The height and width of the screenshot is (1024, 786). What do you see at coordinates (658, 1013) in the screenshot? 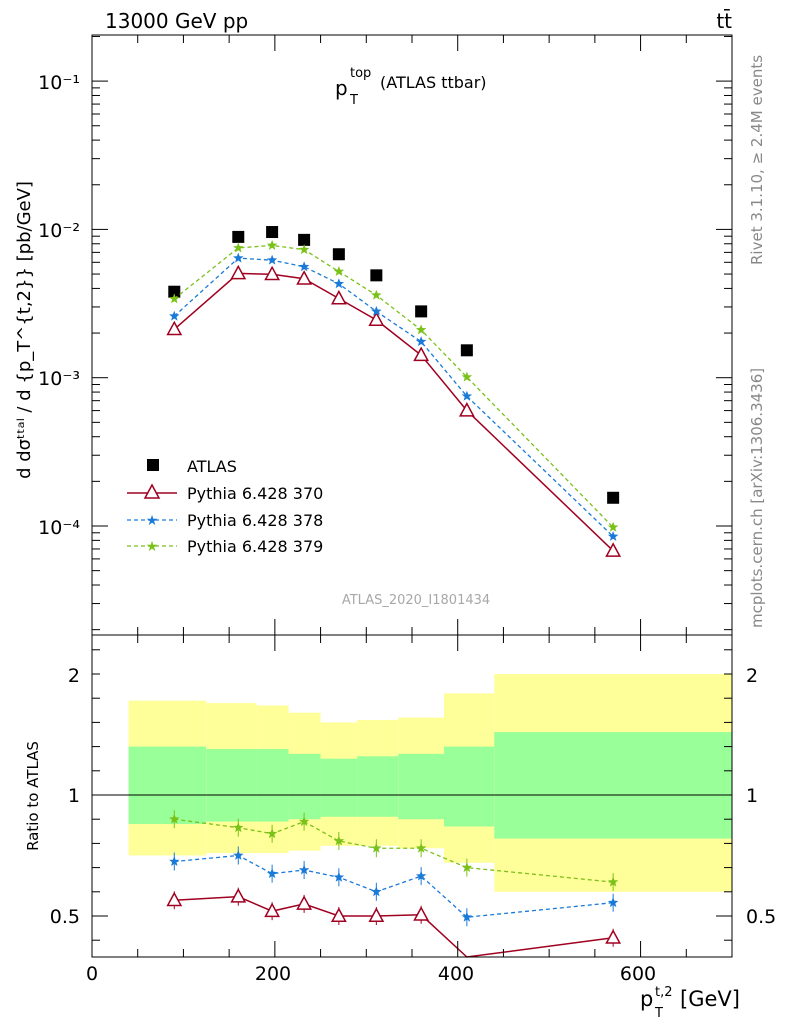
I see `x-axis-label-subscript: T` at bounding box center [658, 1013].